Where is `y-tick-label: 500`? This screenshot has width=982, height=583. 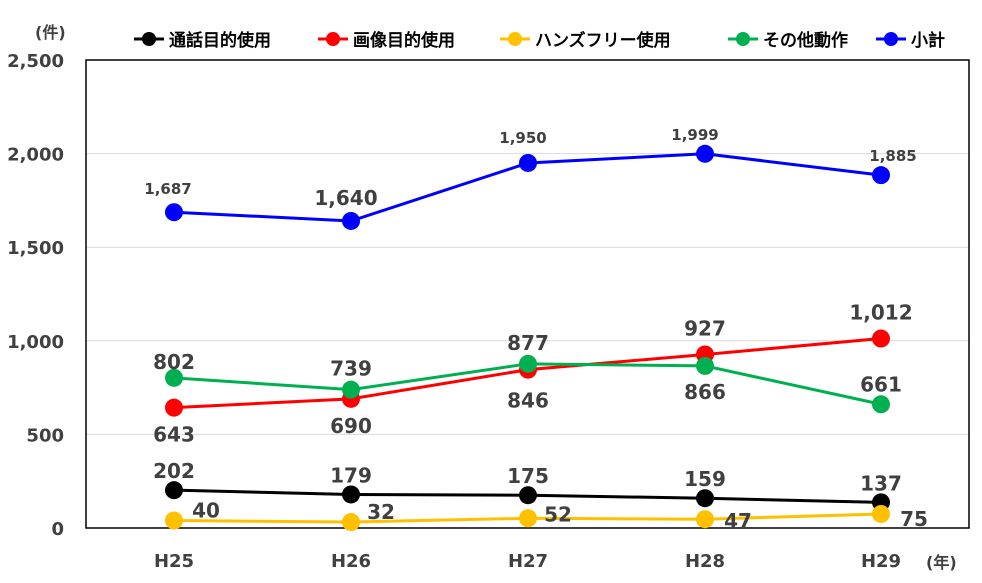
y-tick-label: 500 is located at coordinates (45, 435).